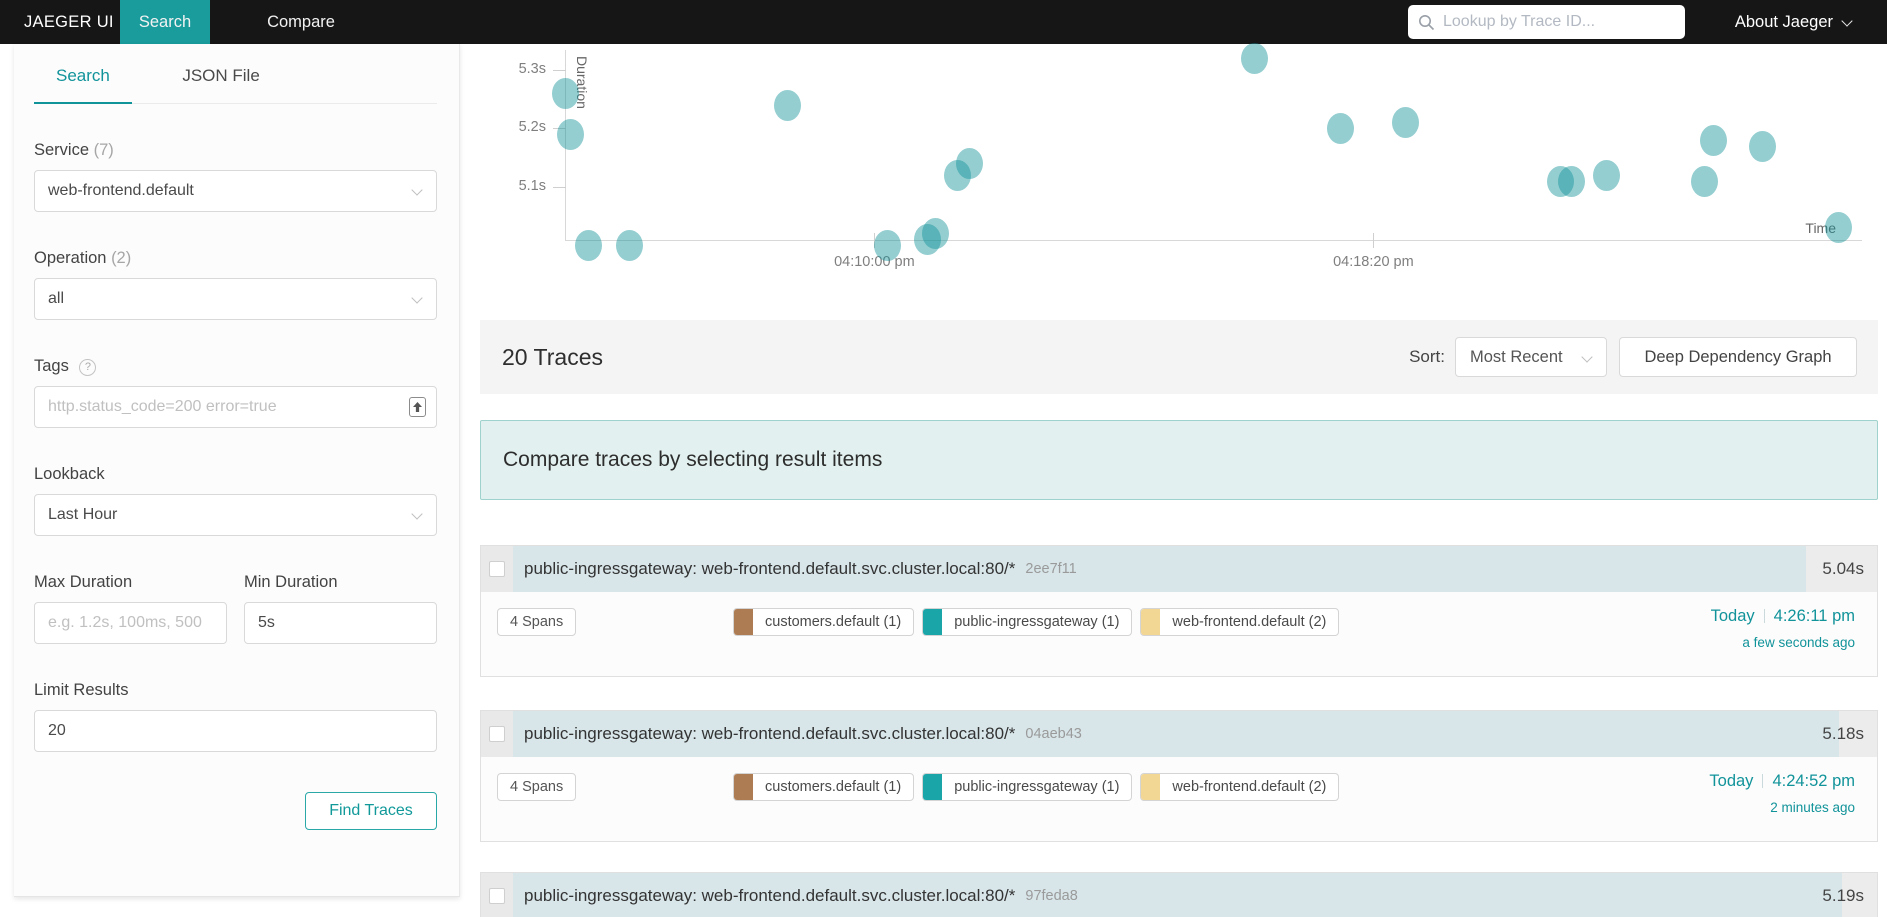 Image resolution: width=1887 pixels, height=917 pixels. I want to click on max-duration-label: Max Duration, so click(83, 582).